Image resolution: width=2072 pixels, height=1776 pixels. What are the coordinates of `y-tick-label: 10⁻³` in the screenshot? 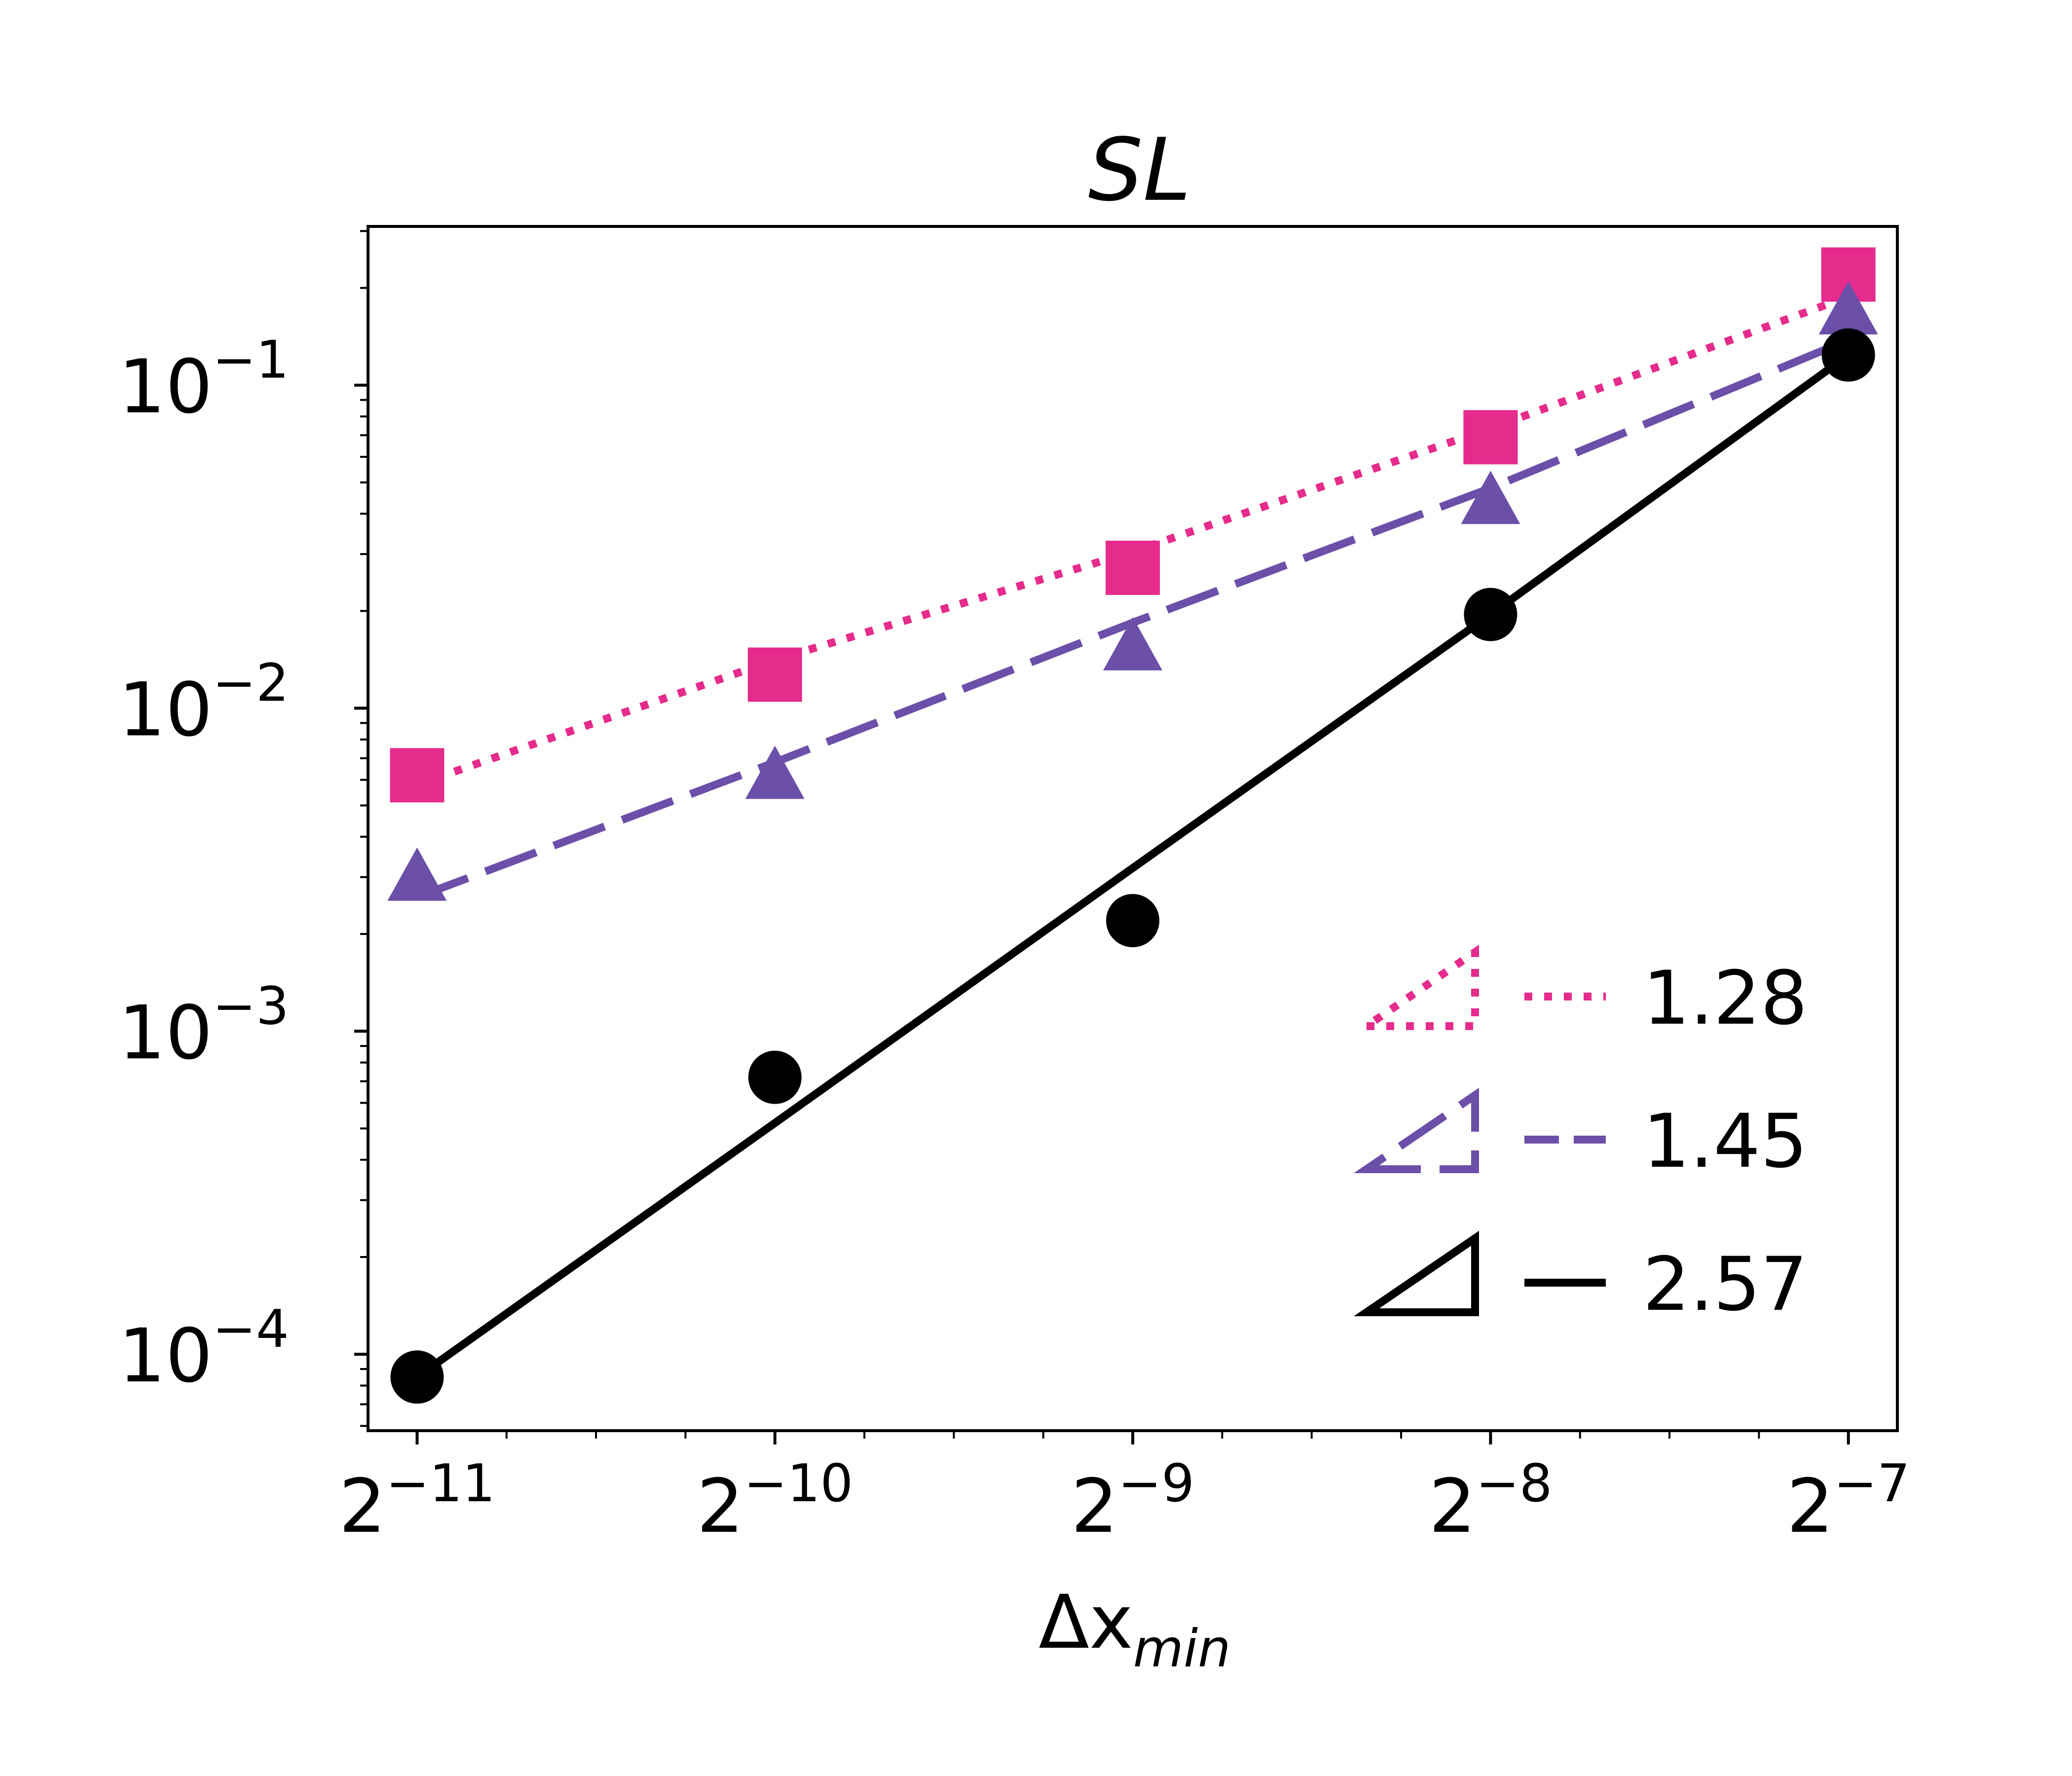 It's located at (204, 1026).